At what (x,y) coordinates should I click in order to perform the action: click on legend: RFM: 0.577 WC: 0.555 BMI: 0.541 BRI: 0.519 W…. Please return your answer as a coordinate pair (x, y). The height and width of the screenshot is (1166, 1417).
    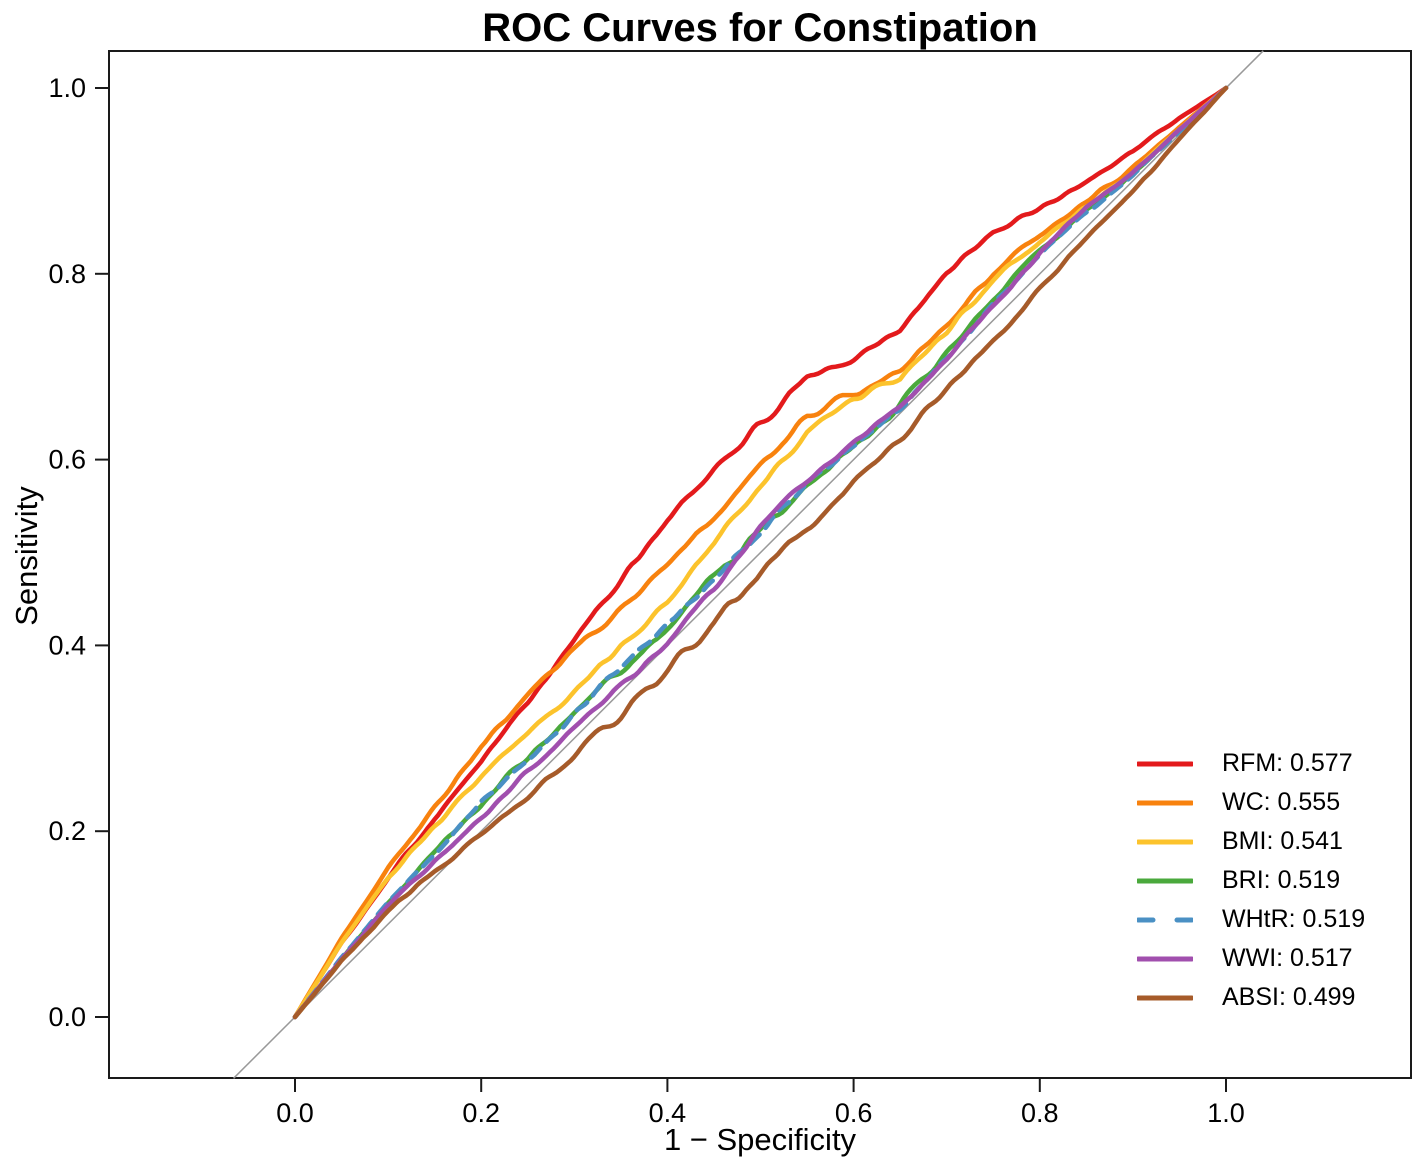
    Looking at the image, I should click on (1251, 880).